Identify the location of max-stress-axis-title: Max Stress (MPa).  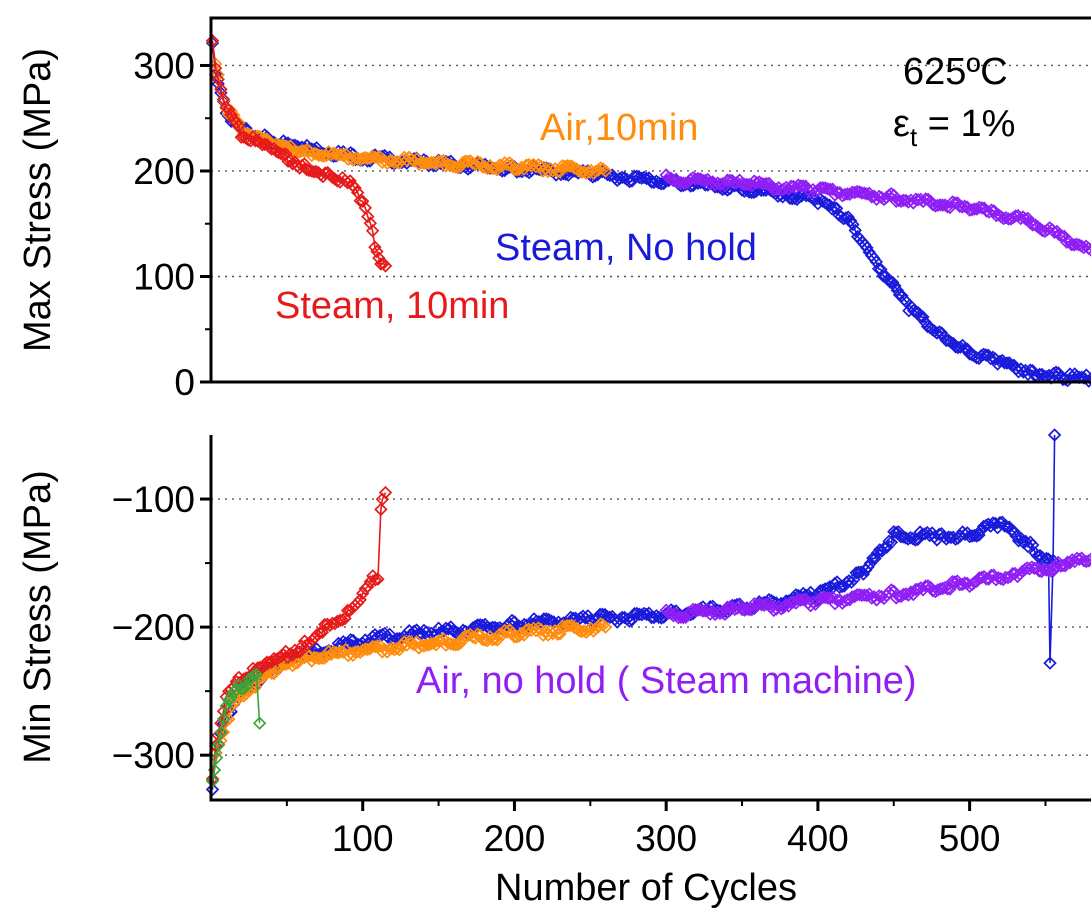
(38, 200).